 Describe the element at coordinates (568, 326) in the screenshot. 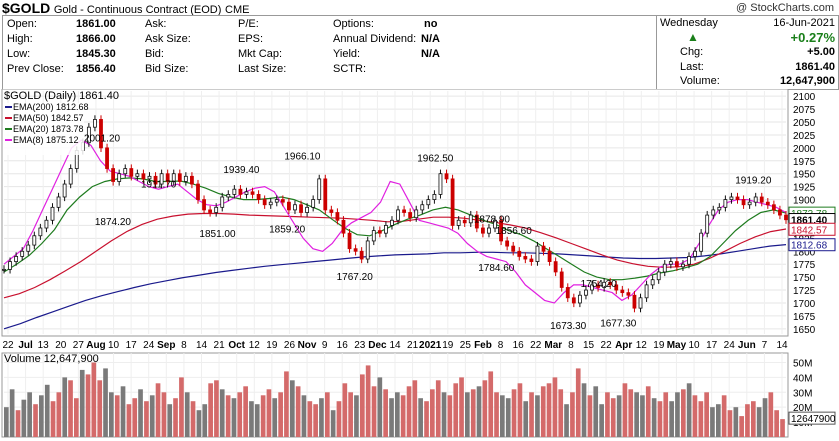

I see `price-annotation: 1673.30` at that location.